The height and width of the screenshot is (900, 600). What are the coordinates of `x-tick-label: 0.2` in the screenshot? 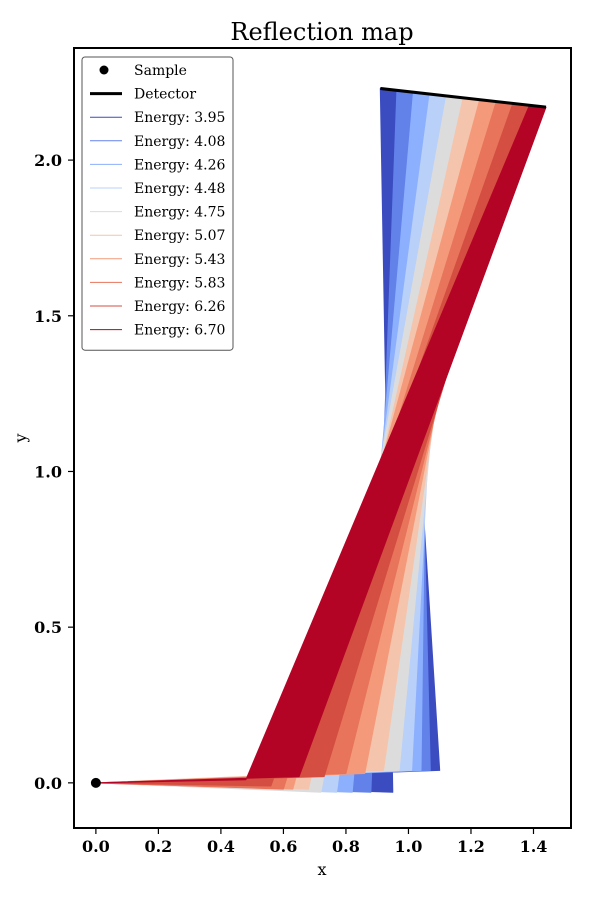 It's located at (158, 846).